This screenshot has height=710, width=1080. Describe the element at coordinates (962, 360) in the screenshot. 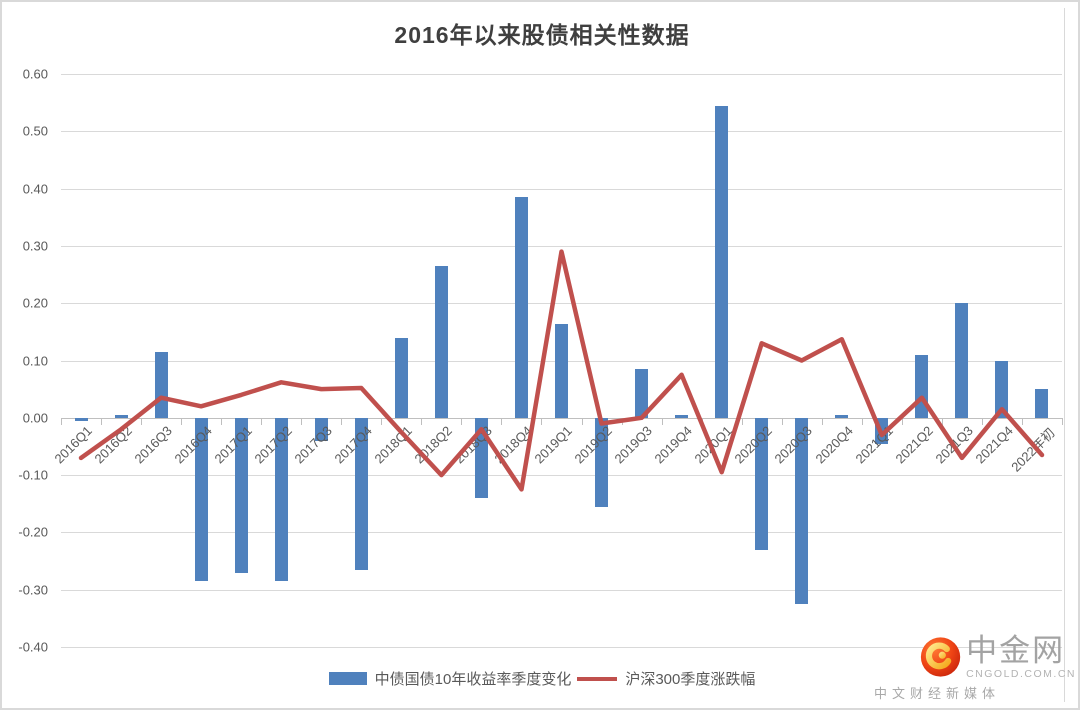

I see `bar-2021Q3` at that location.